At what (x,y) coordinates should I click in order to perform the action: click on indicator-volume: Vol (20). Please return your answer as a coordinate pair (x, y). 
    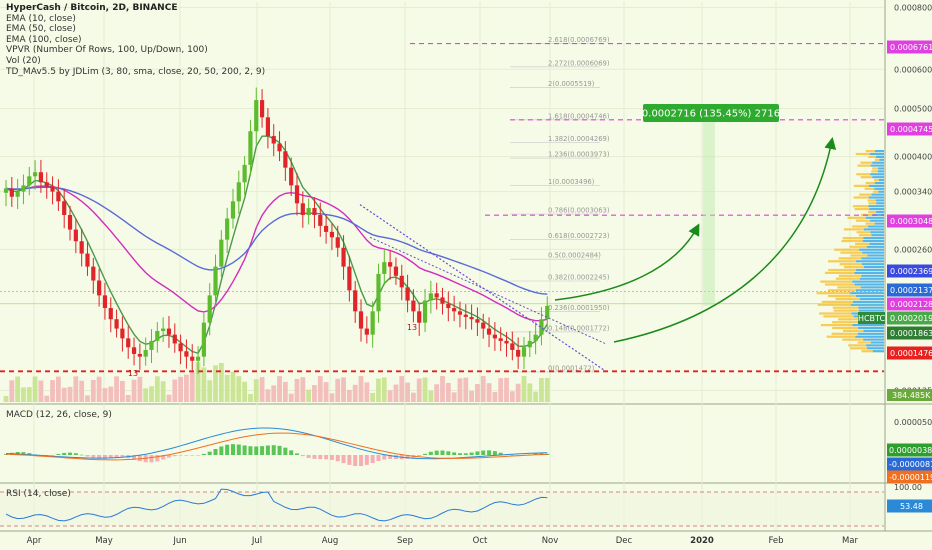
    Looking at the image, I should click on (23, 60).